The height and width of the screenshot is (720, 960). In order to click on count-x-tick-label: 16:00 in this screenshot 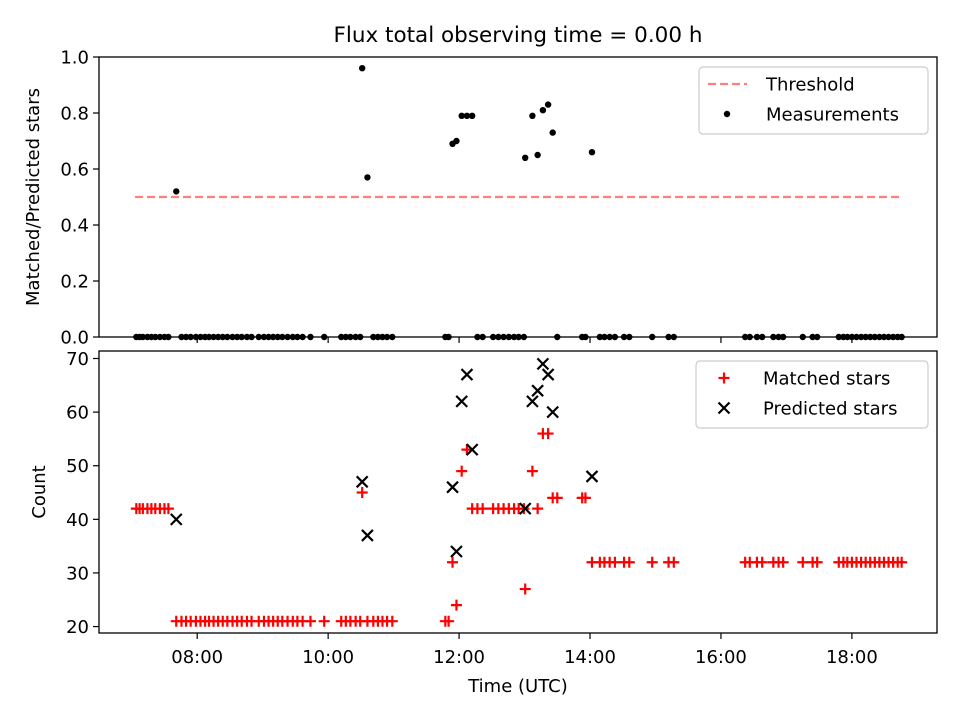, I will do `click(721, 657)`.